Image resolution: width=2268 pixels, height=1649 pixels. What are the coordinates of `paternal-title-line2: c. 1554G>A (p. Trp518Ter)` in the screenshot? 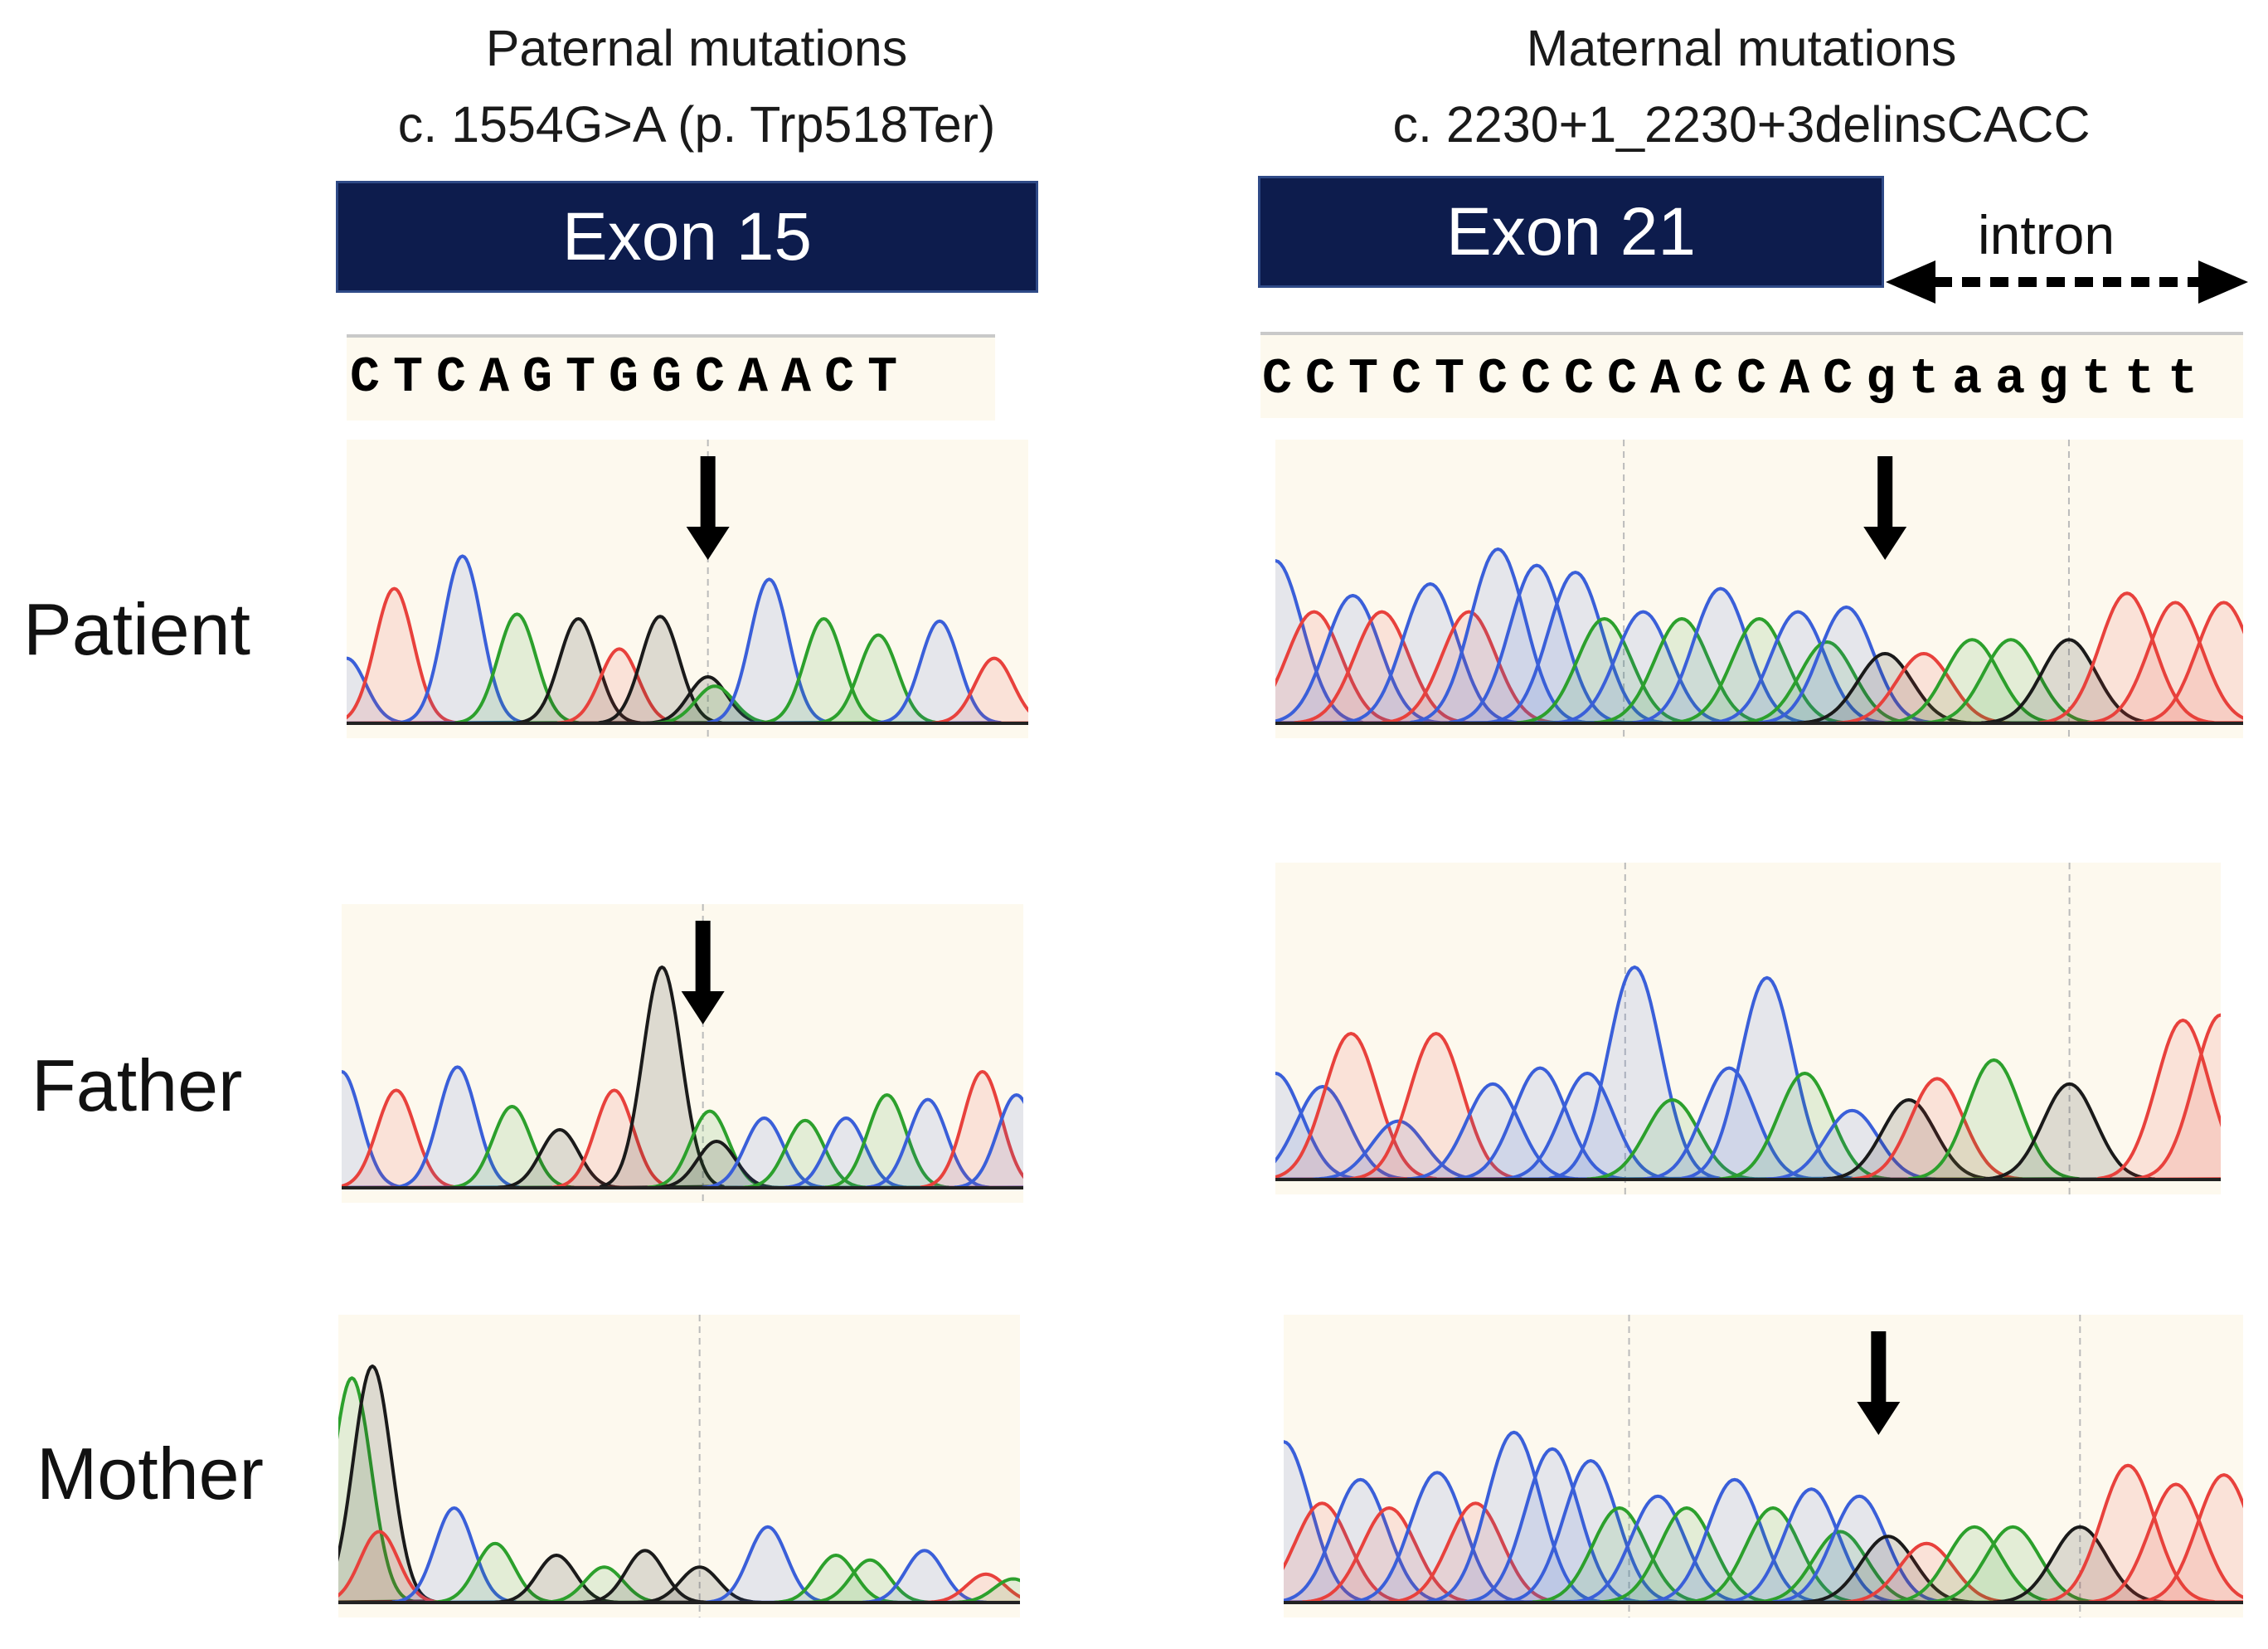 It's located at (696, 124).